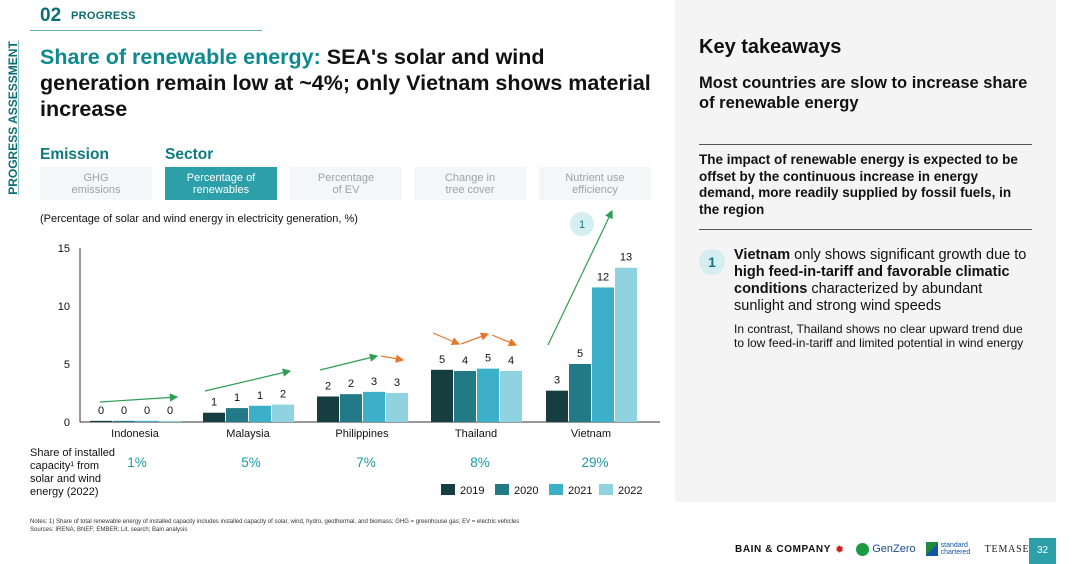 The height and width of the screenshot is (564, 1080). I want to click on tab-ghg-emissions: GHG emissions, so click(96, 183).